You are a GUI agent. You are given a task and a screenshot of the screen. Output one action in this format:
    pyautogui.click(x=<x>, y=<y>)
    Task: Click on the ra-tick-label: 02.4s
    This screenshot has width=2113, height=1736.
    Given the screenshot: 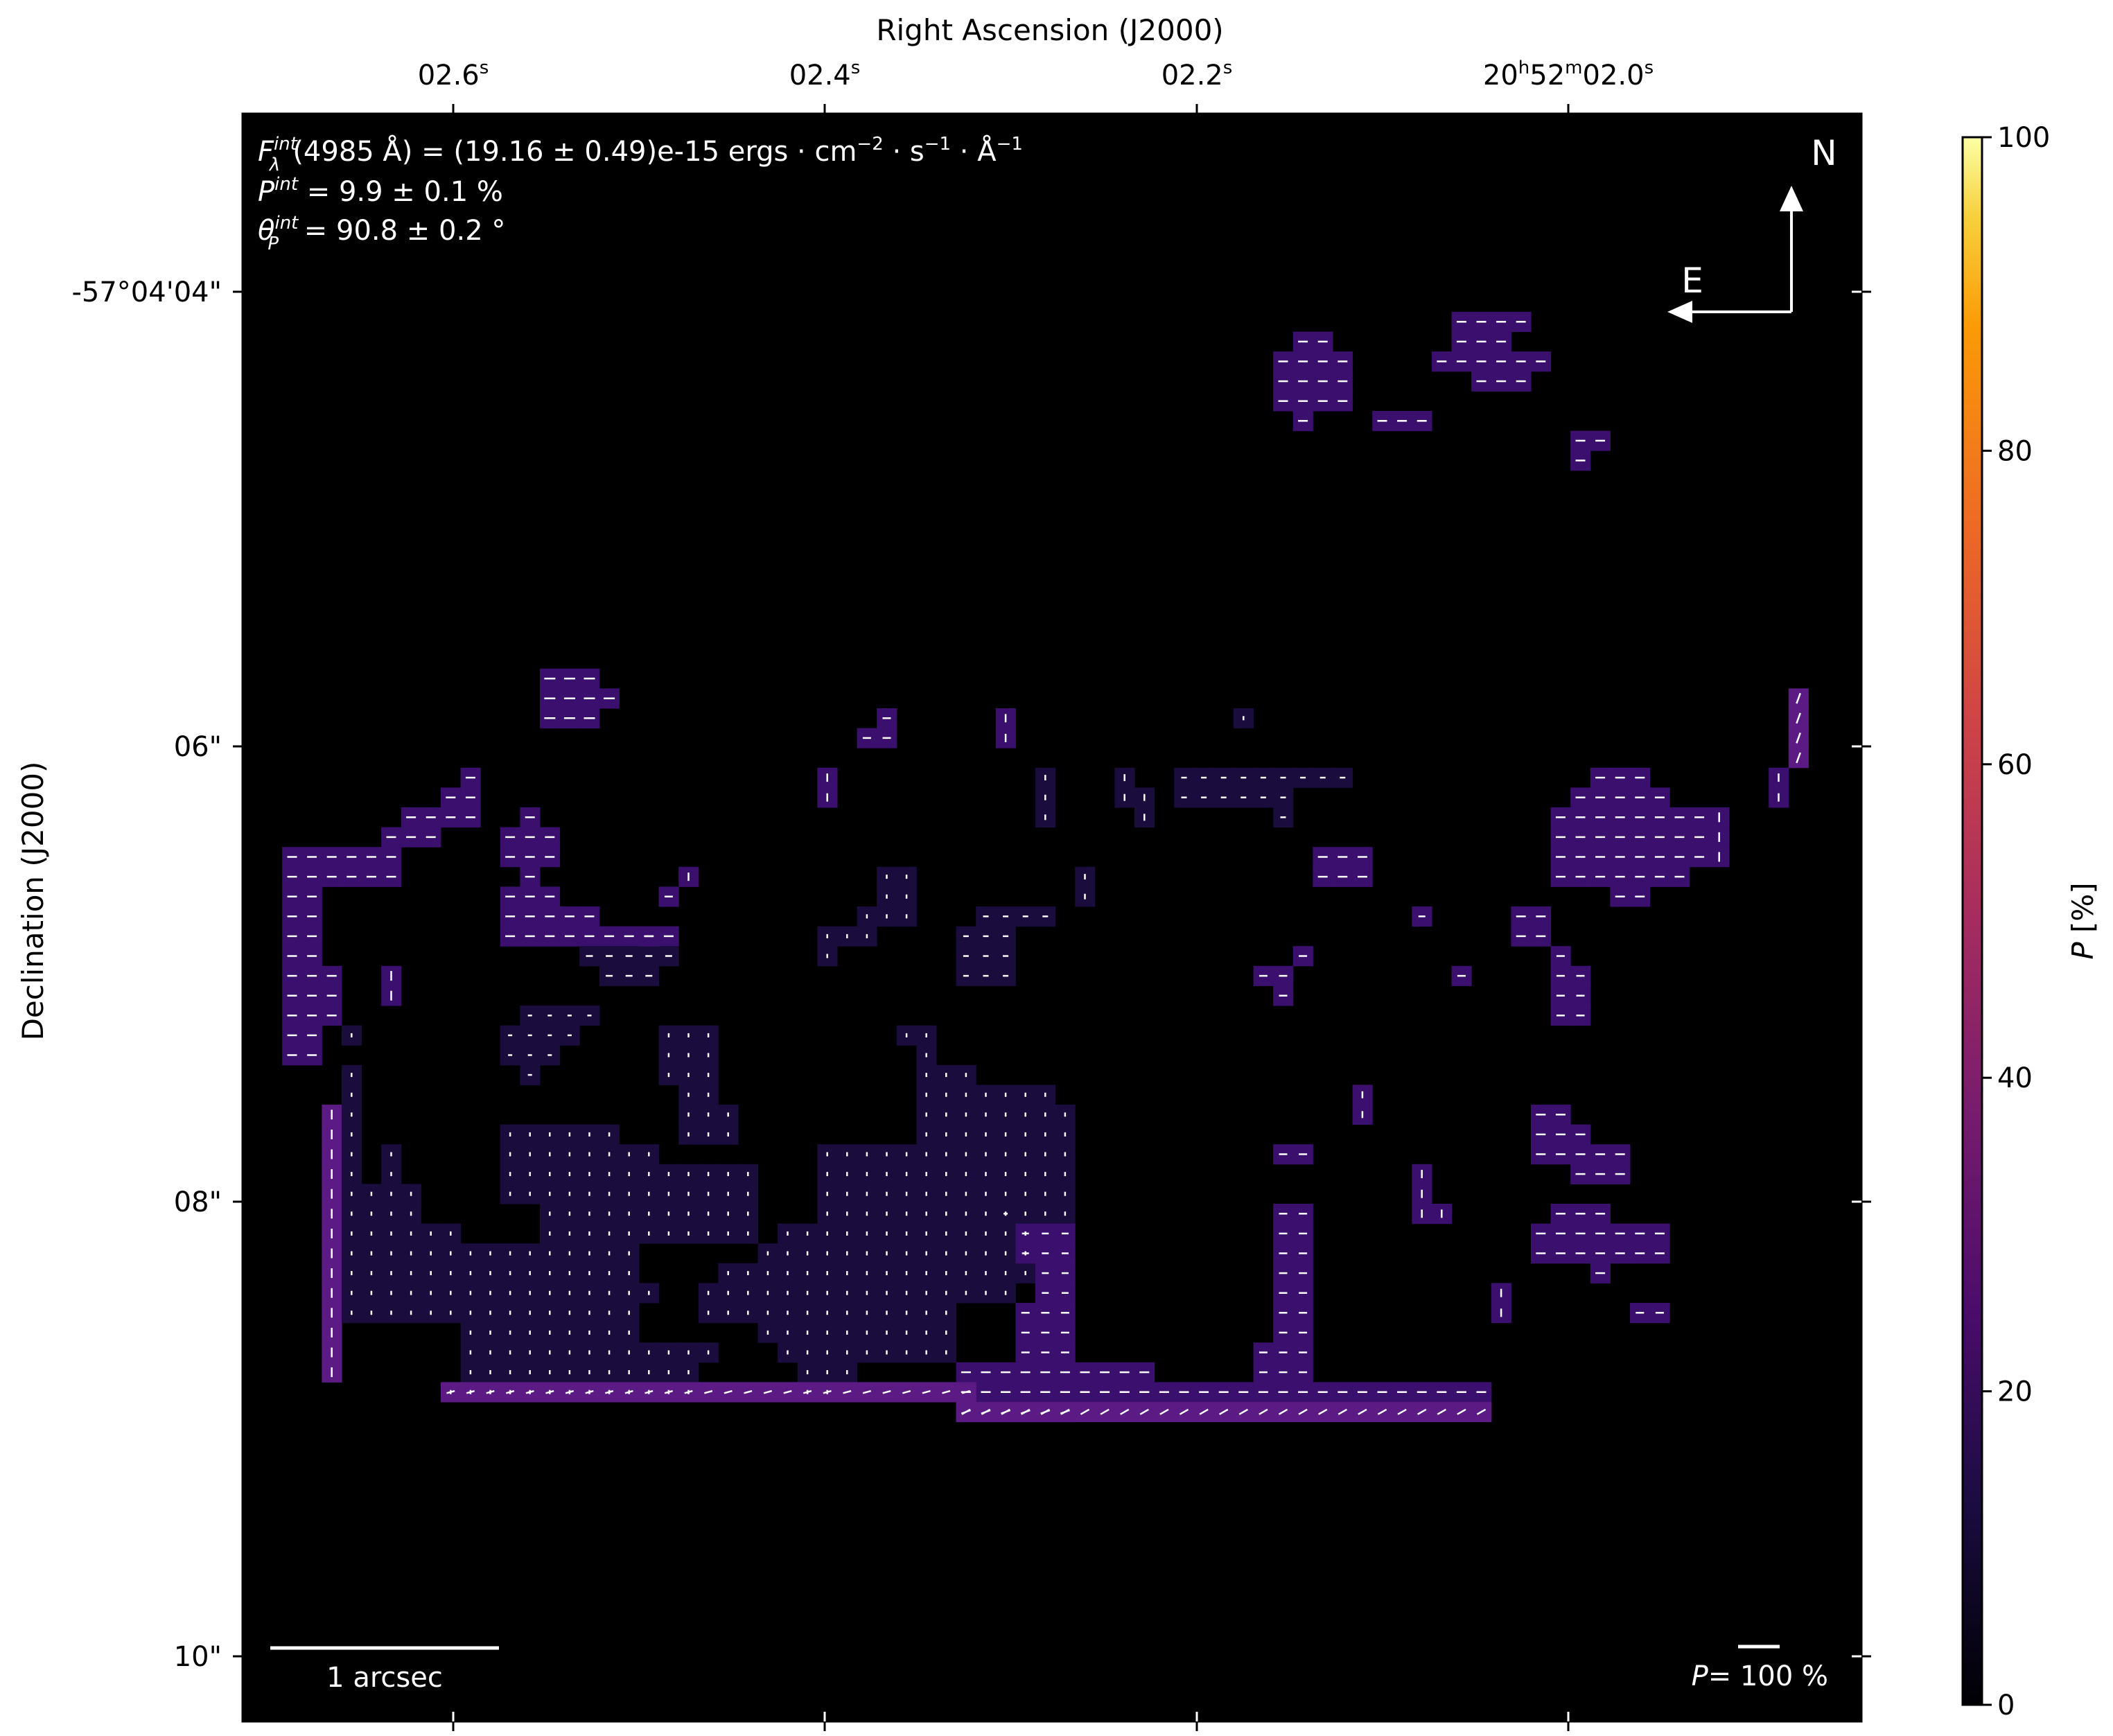 What is the action you would take?
    pyautogui.click(x=825, y=74)
    